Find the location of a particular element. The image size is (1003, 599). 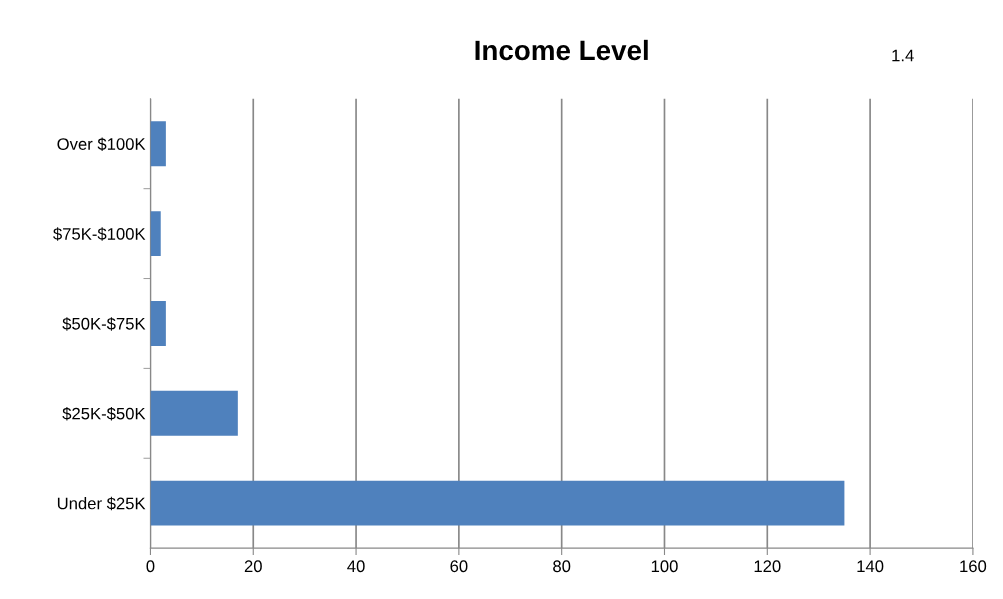

x-tick-label: 80 is located at coordinates (562, 566).